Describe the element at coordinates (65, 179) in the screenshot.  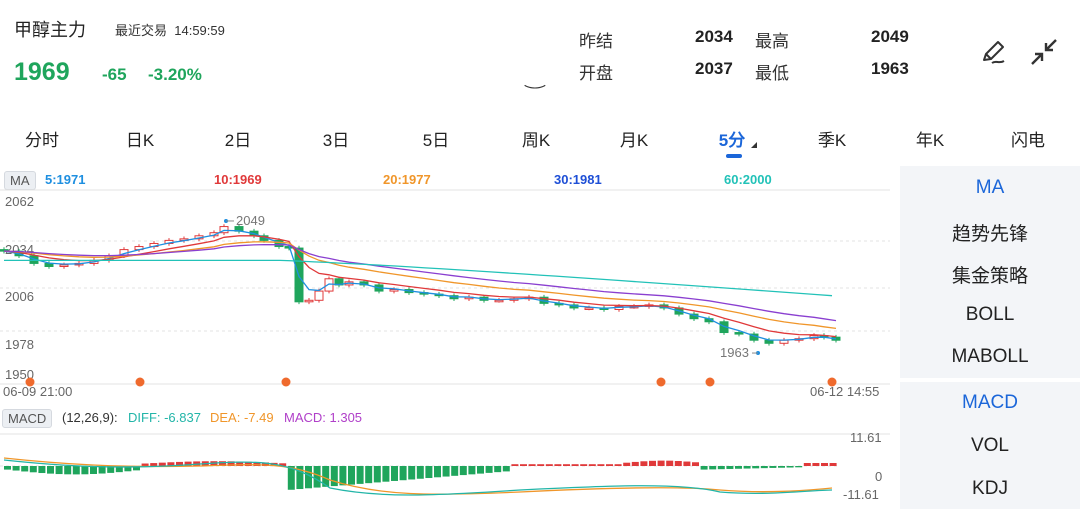
I see `ma-item-0: 5:1971` at that location.